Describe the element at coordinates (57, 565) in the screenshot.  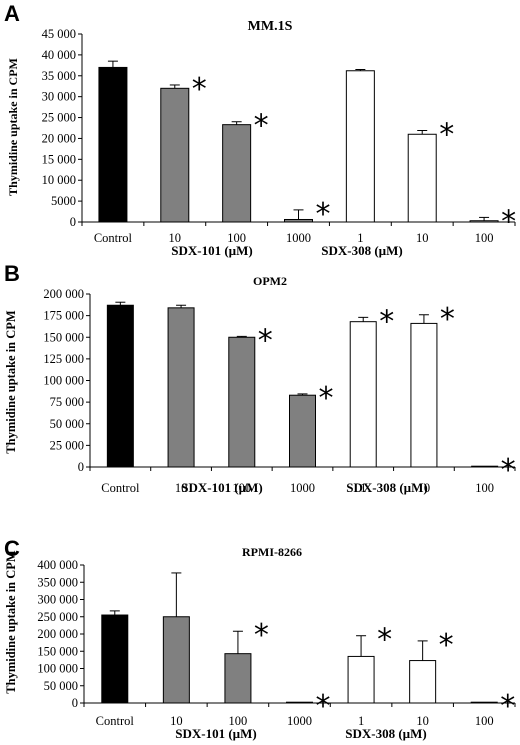
I see `y-tick-label: 400 000` at that location.